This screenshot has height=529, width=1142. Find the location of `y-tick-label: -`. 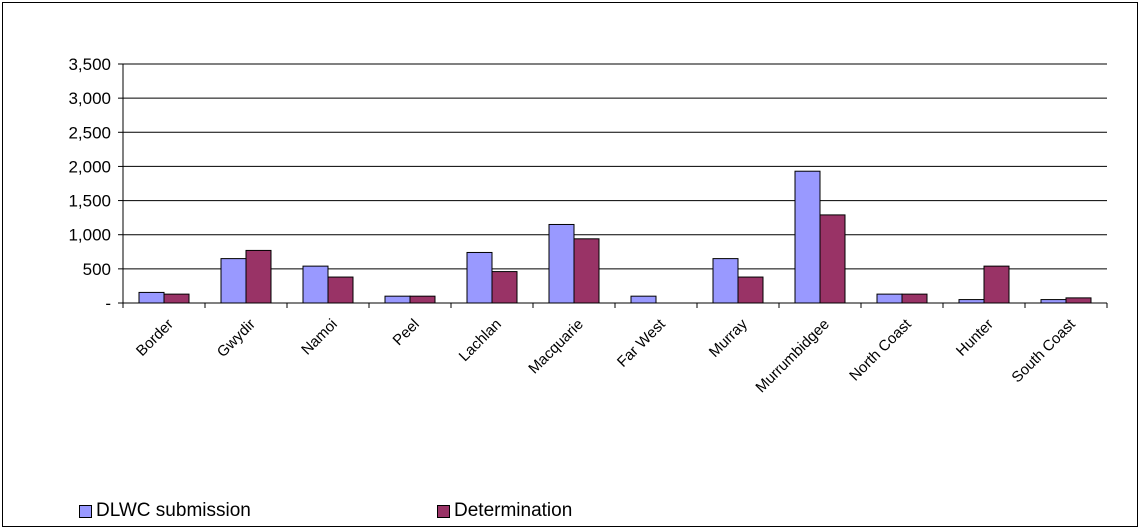

y-tick-label: - is located at coordinates (108, 303).